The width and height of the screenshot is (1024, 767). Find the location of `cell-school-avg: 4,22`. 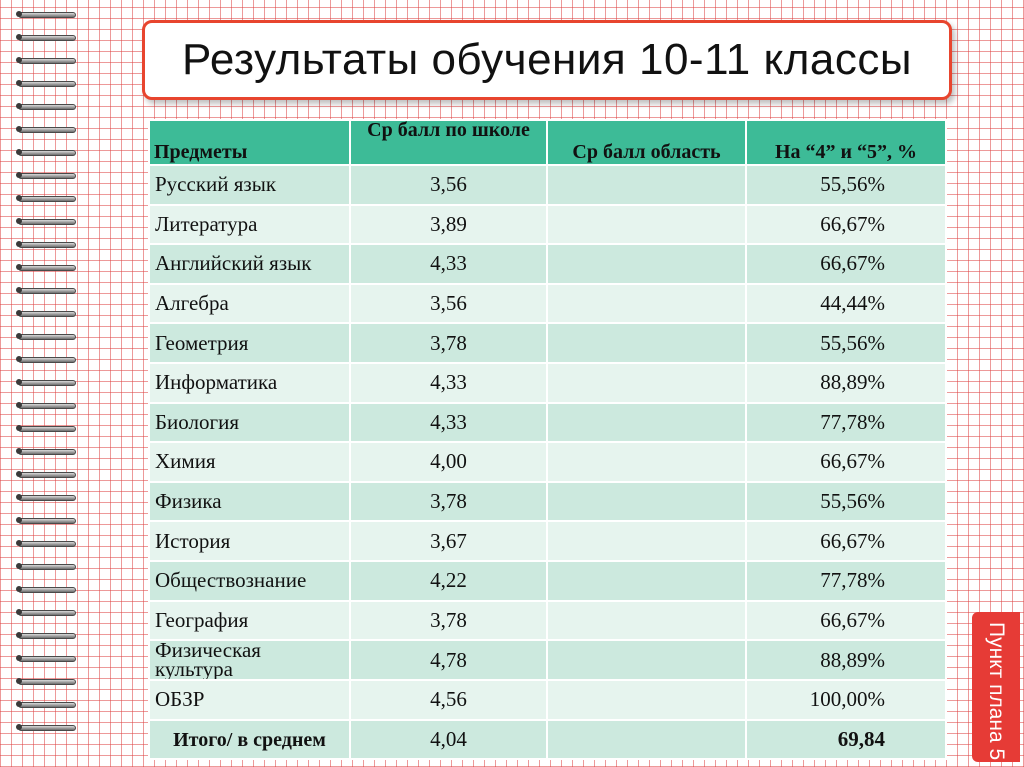

cell-school-avg: 4,22 is located at coordinates (448, 580).